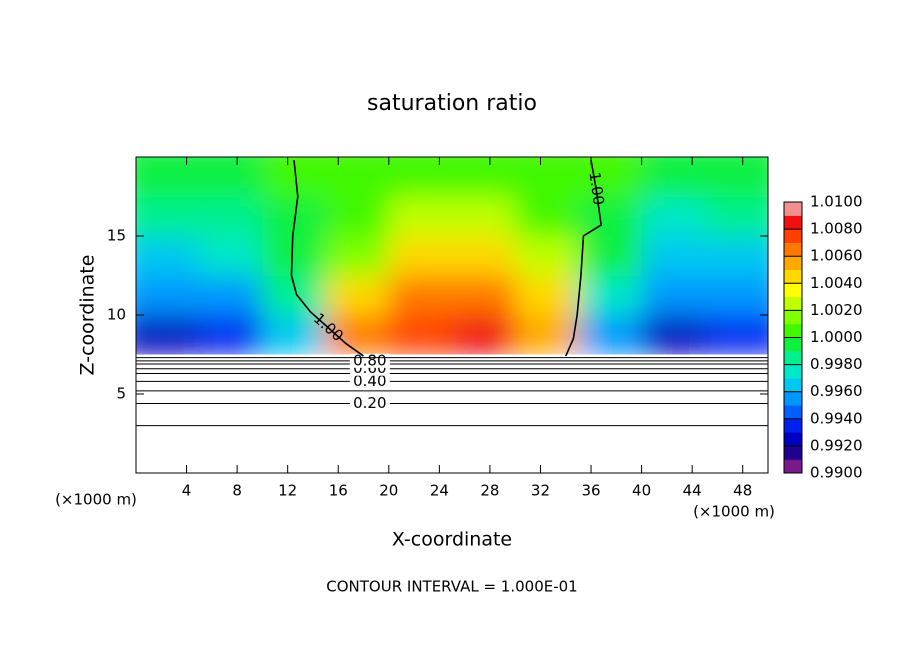  I want to click on colorbar-label: 0.9920, so click(836, 445).